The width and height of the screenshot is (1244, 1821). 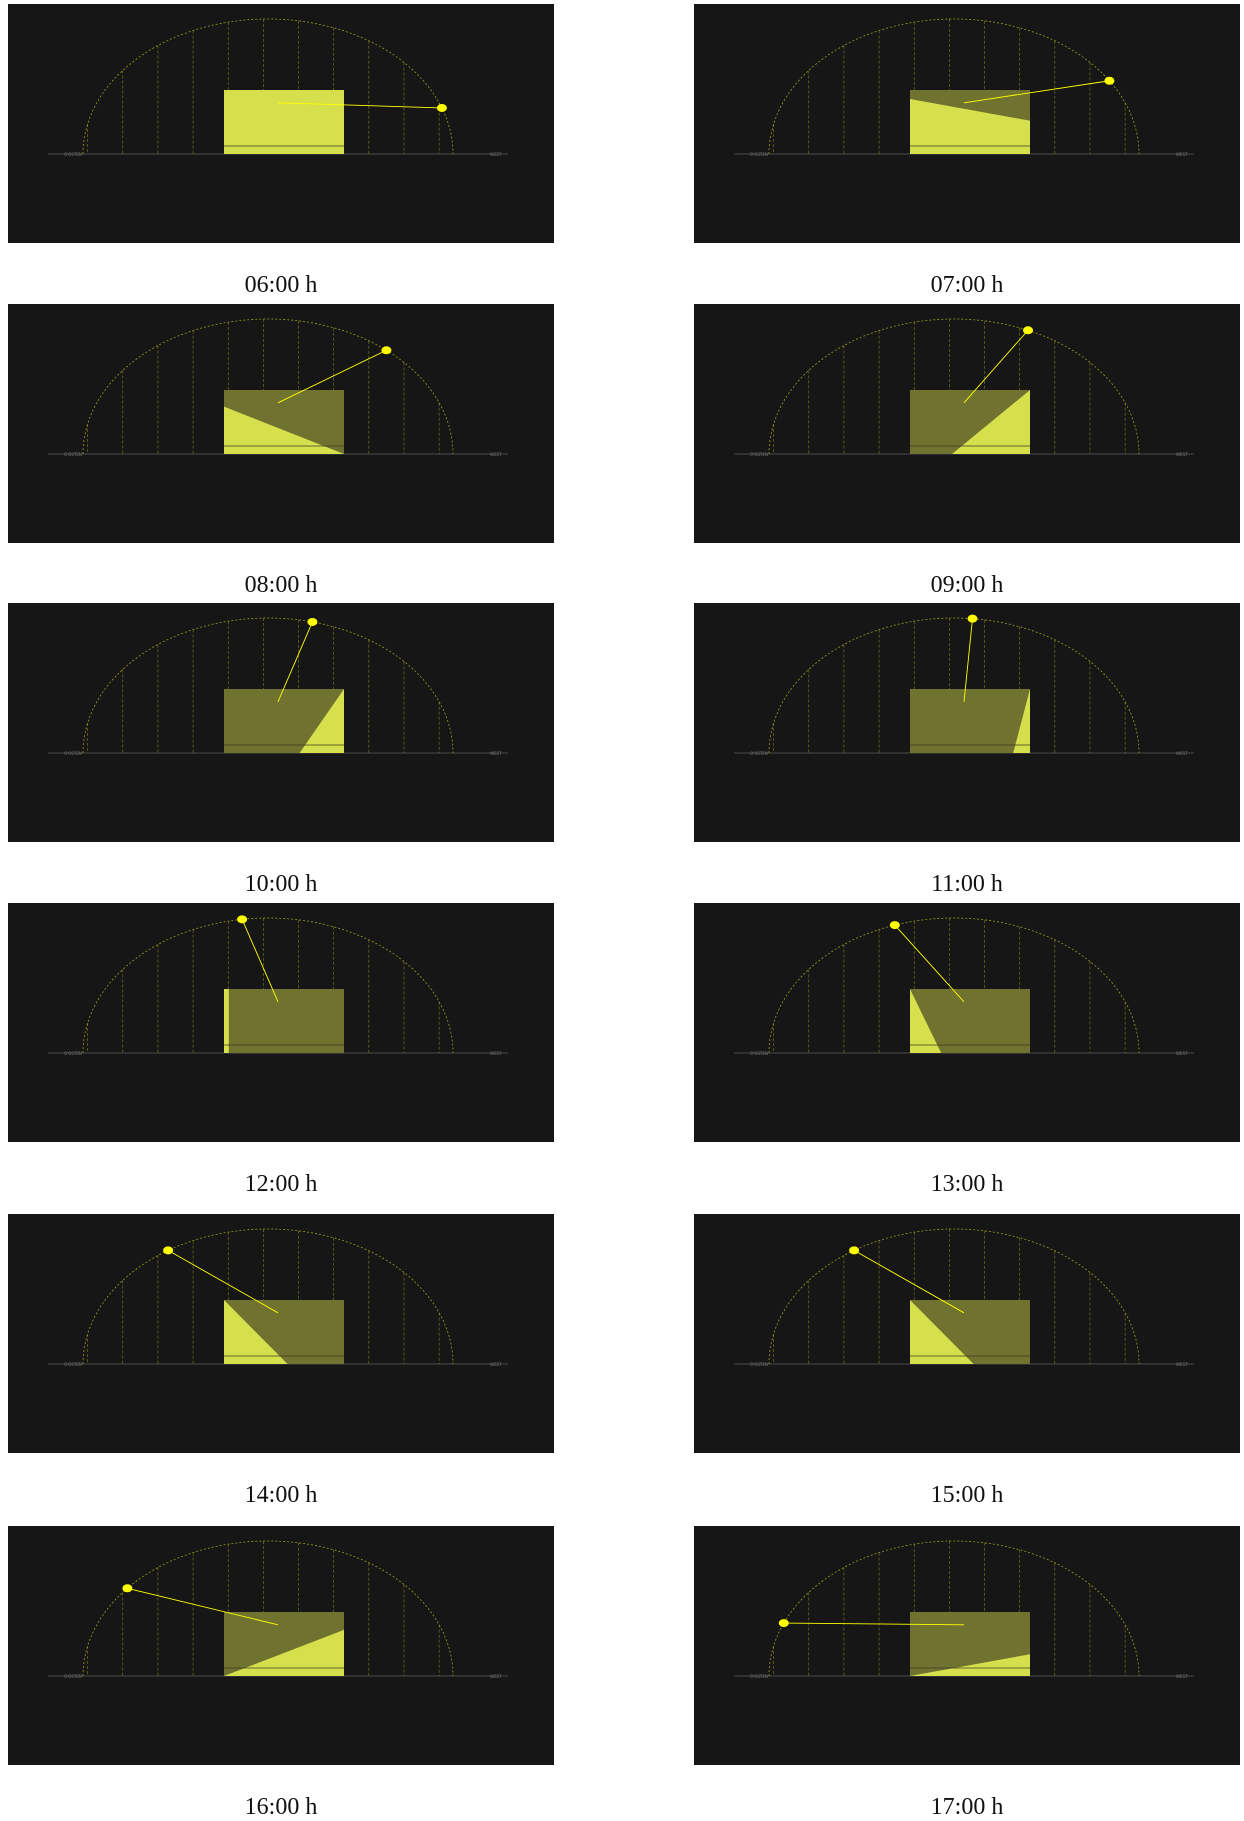 I want to click on time-caption: 15:00 h, so click(x=967, y=1495).